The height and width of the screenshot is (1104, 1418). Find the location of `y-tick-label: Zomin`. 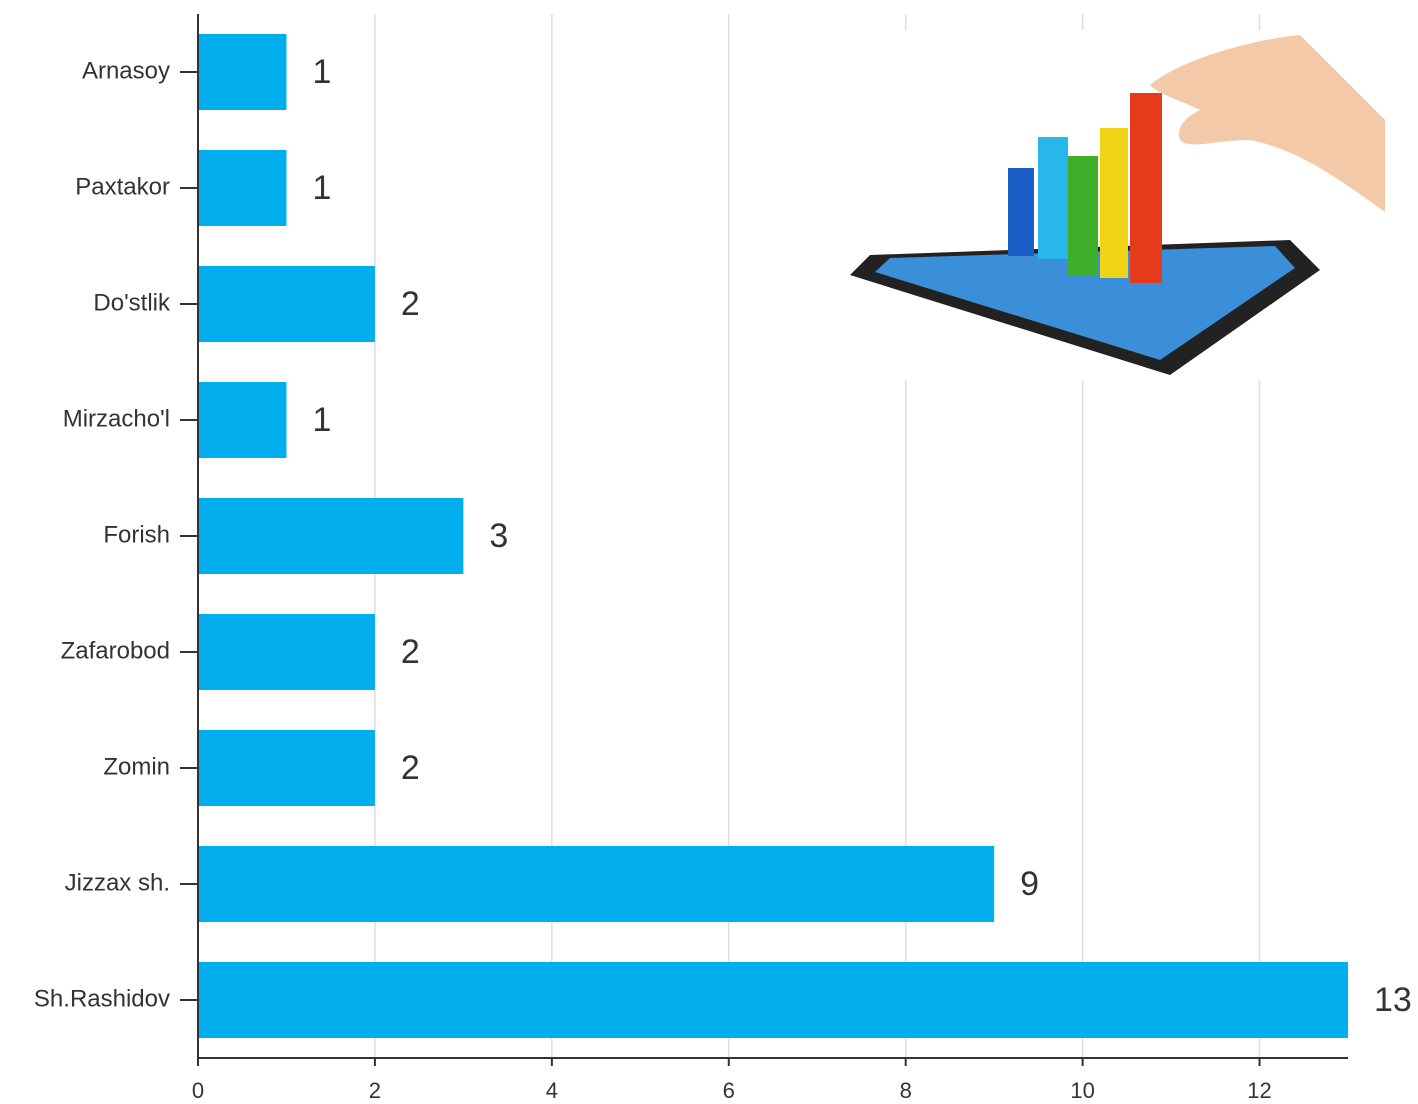

y-tick-label: Zomin is located at coordinates (136, 766).